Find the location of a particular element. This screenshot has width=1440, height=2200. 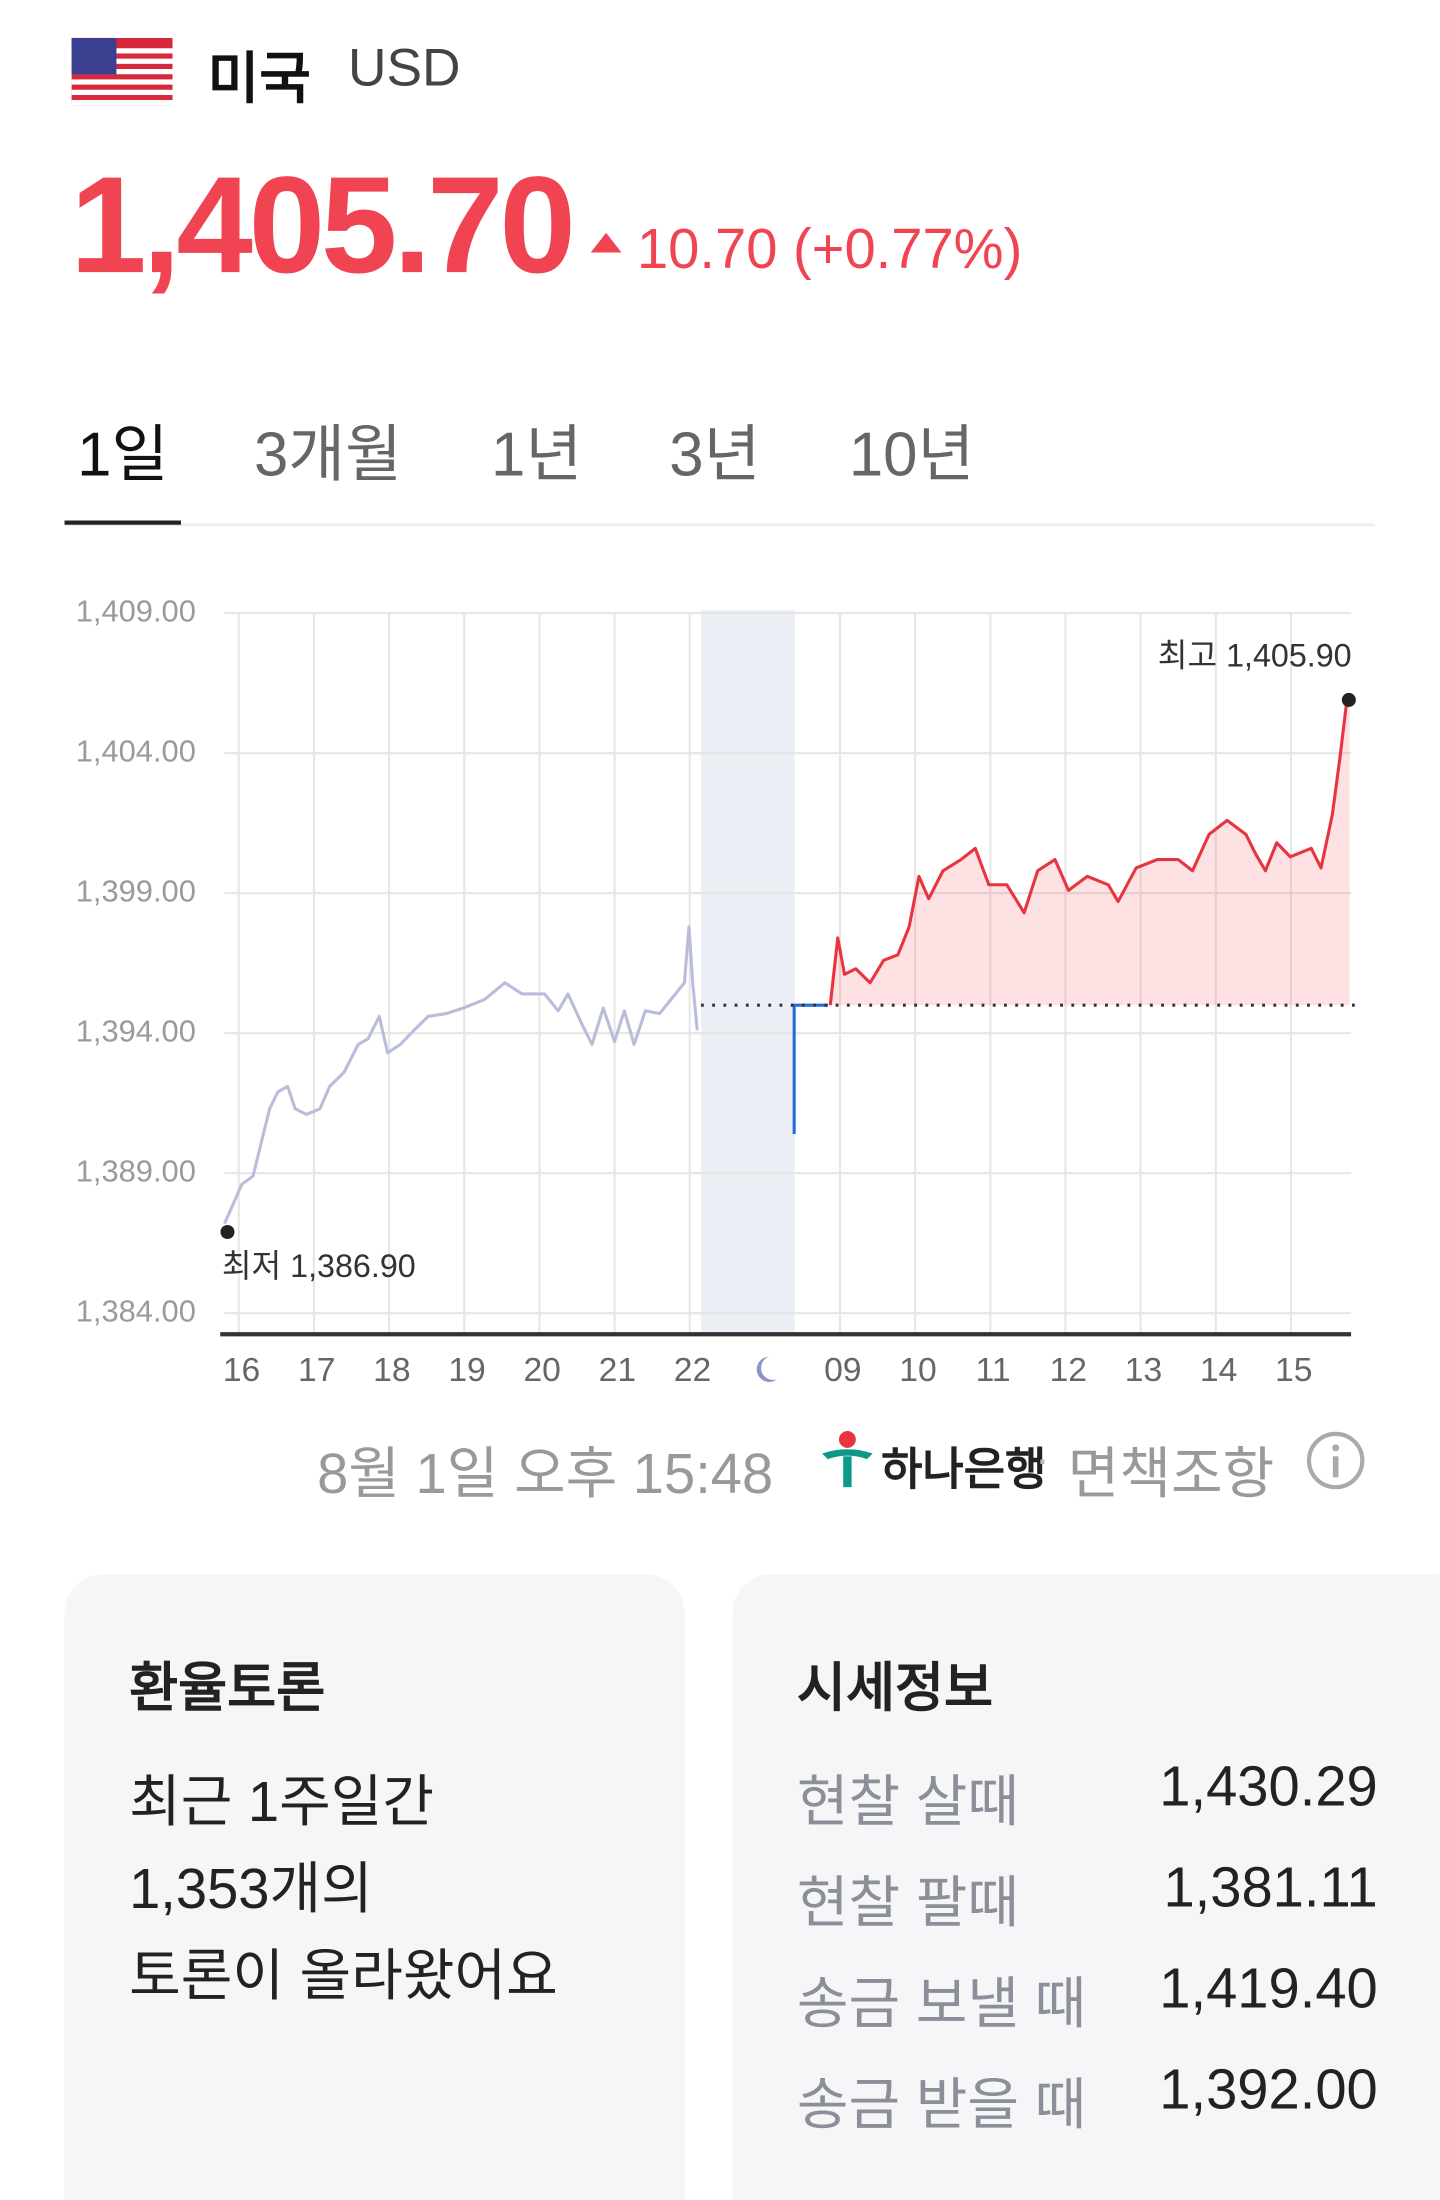

y-tick-label: 1,399.00 is located at coordinates (136, 890).